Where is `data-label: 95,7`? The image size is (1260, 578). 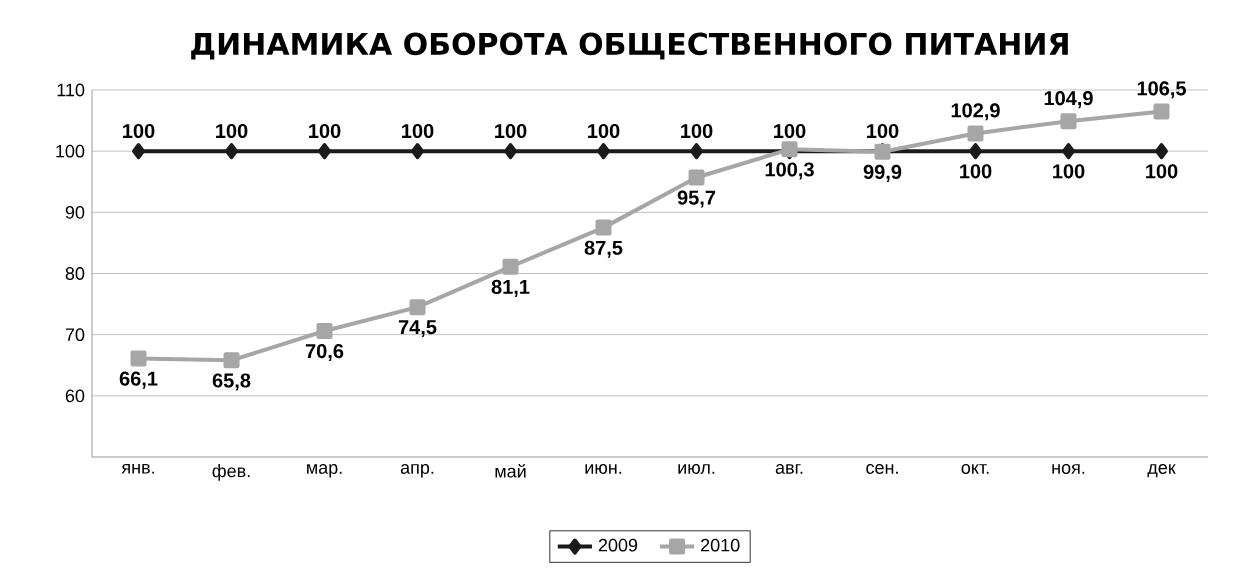 data-label: 95,7 is located at coordinates (696, 199).